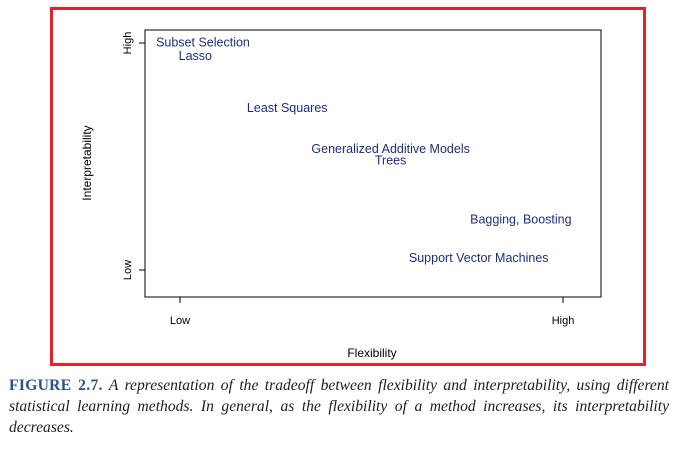 Image resolution: width=678 pixels, height=465 pixels. I want to click on method-label-3: Generalized Additive Models, so click(390, 149).